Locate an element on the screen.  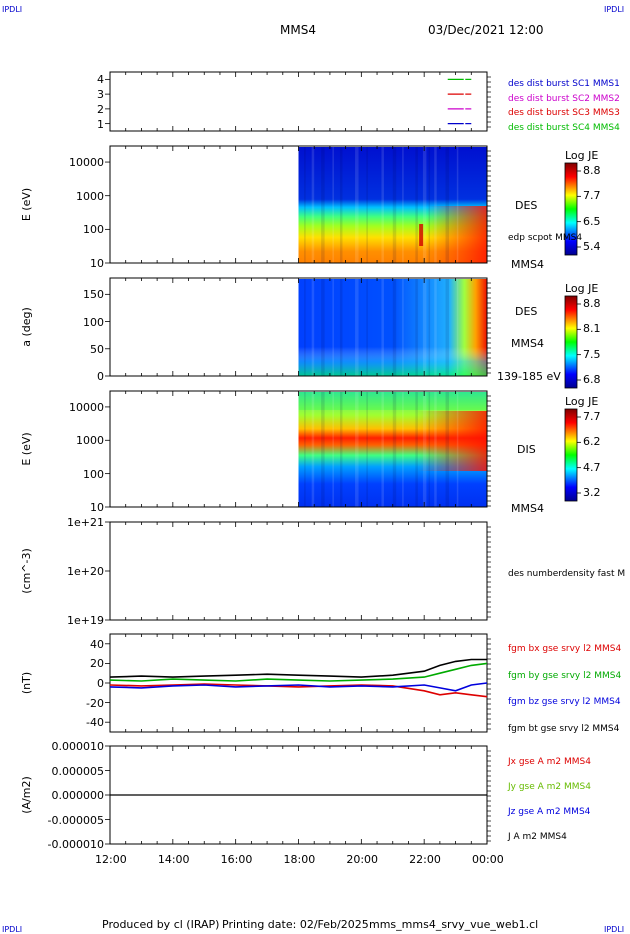
legend-availability-4: des dist burst SC4 MMS4 is located at coordinates (564, 127).